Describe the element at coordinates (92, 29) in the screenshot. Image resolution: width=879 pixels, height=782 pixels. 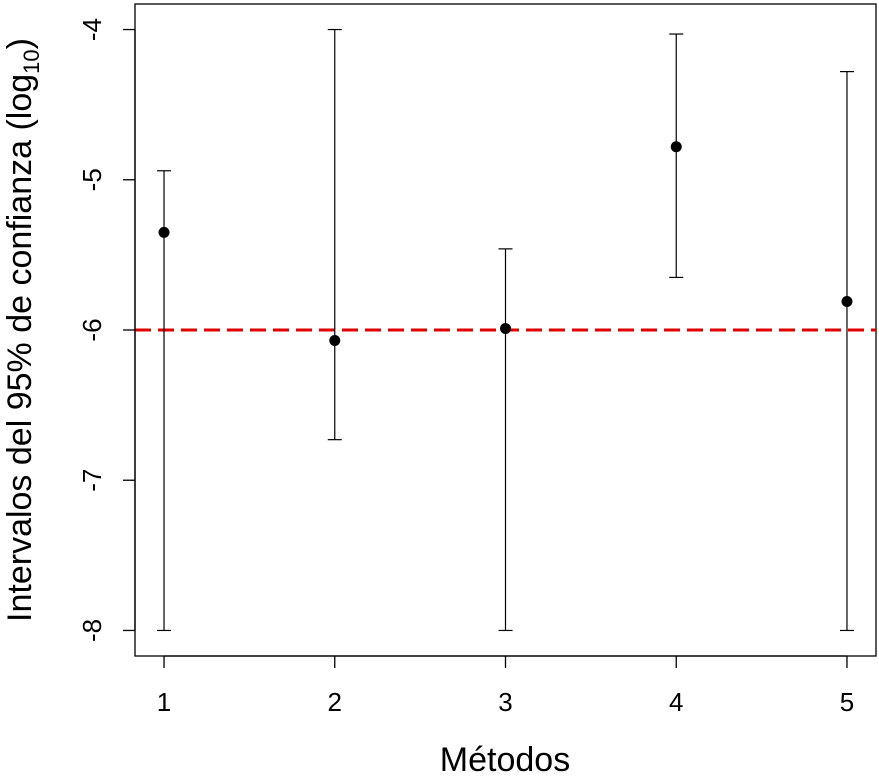
I see `y-tick-label--4: -4` at that location.